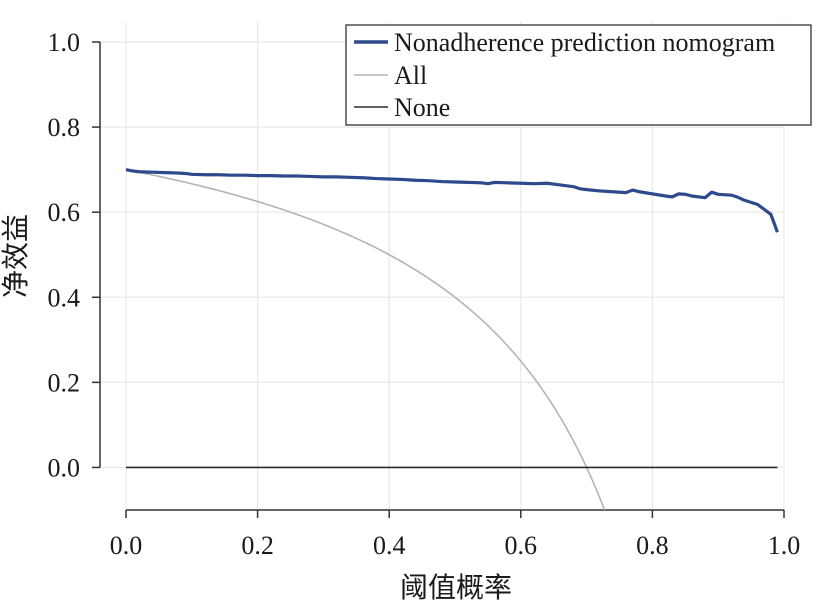 This screenshot has height=607, width=829. What do you see at coordinates (422, 107) in the screenshot?
I see `legend-label-none: None` at bounding box center [422, 107].